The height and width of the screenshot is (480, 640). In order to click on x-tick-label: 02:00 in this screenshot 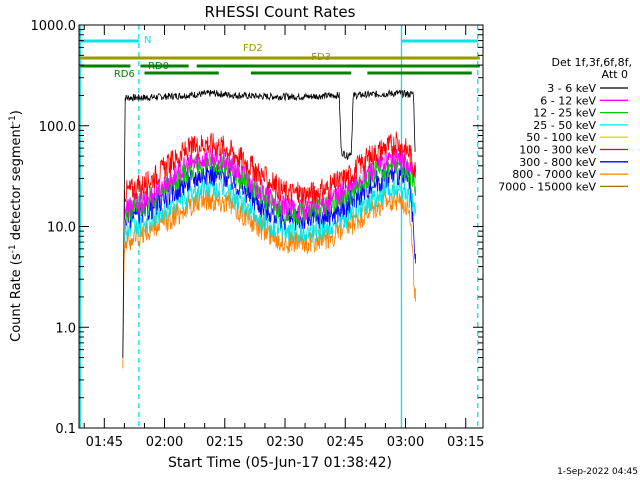, I will do `click(164, 442)`.